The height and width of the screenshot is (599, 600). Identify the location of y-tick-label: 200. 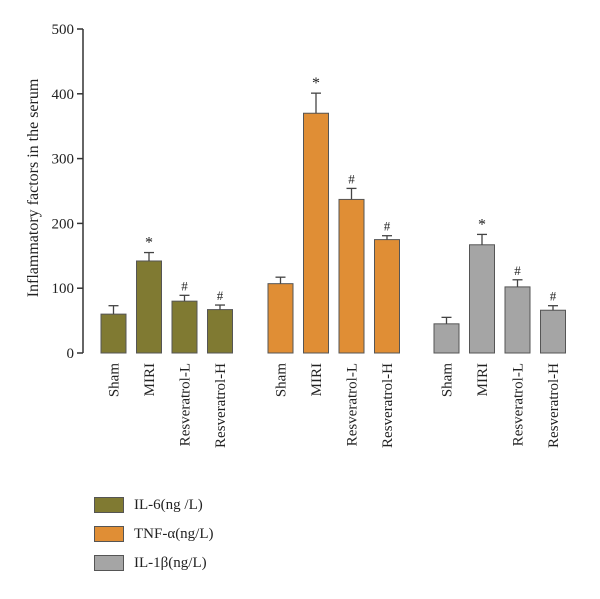
(63, 224).